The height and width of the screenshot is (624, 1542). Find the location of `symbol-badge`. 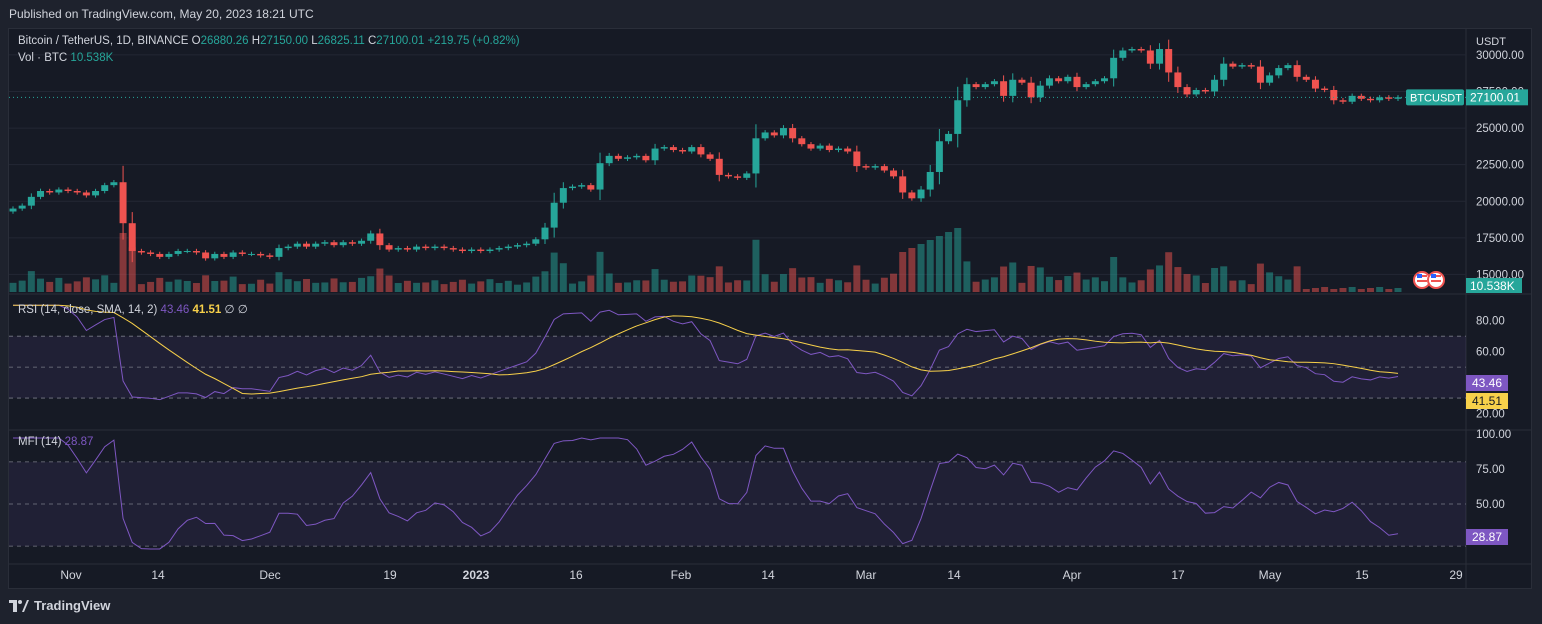

symbol-badge is located at coordinates (1435, 97).